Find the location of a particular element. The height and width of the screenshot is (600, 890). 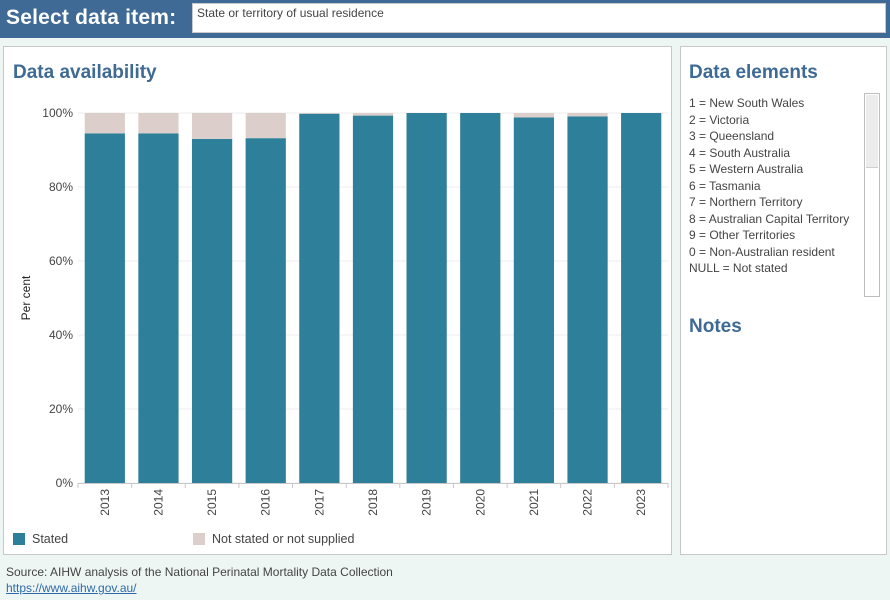

data-item-selector: State or territory of usual residence is located at coordinates (539, 18).